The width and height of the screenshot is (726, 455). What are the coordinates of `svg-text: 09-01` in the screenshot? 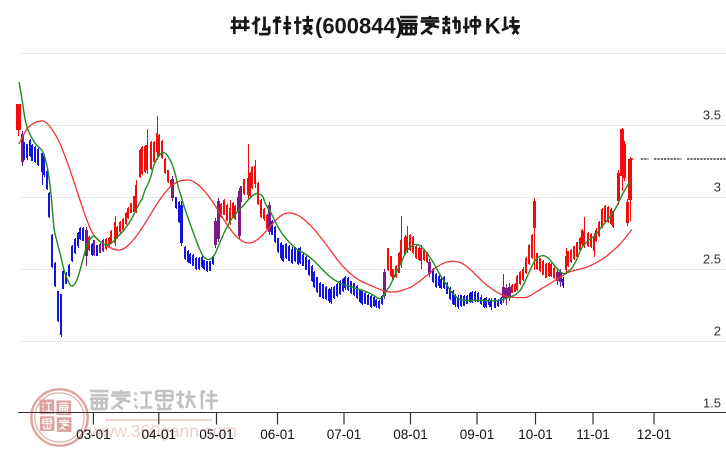 It's located at (477, 434).